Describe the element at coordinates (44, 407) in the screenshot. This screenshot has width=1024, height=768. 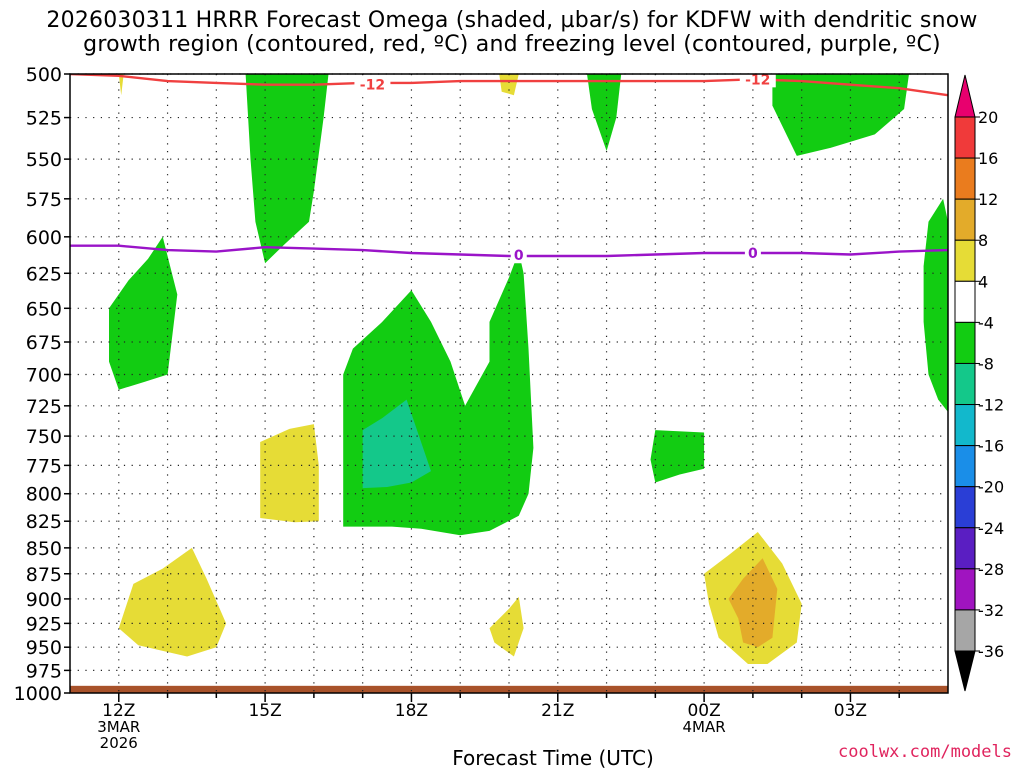
I see `y-tick-label-725: 725` at that location.